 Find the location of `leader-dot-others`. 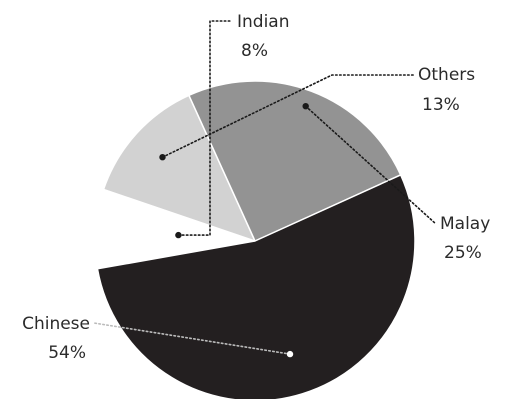

leader-dot-others is located at coordinates (162, 157).